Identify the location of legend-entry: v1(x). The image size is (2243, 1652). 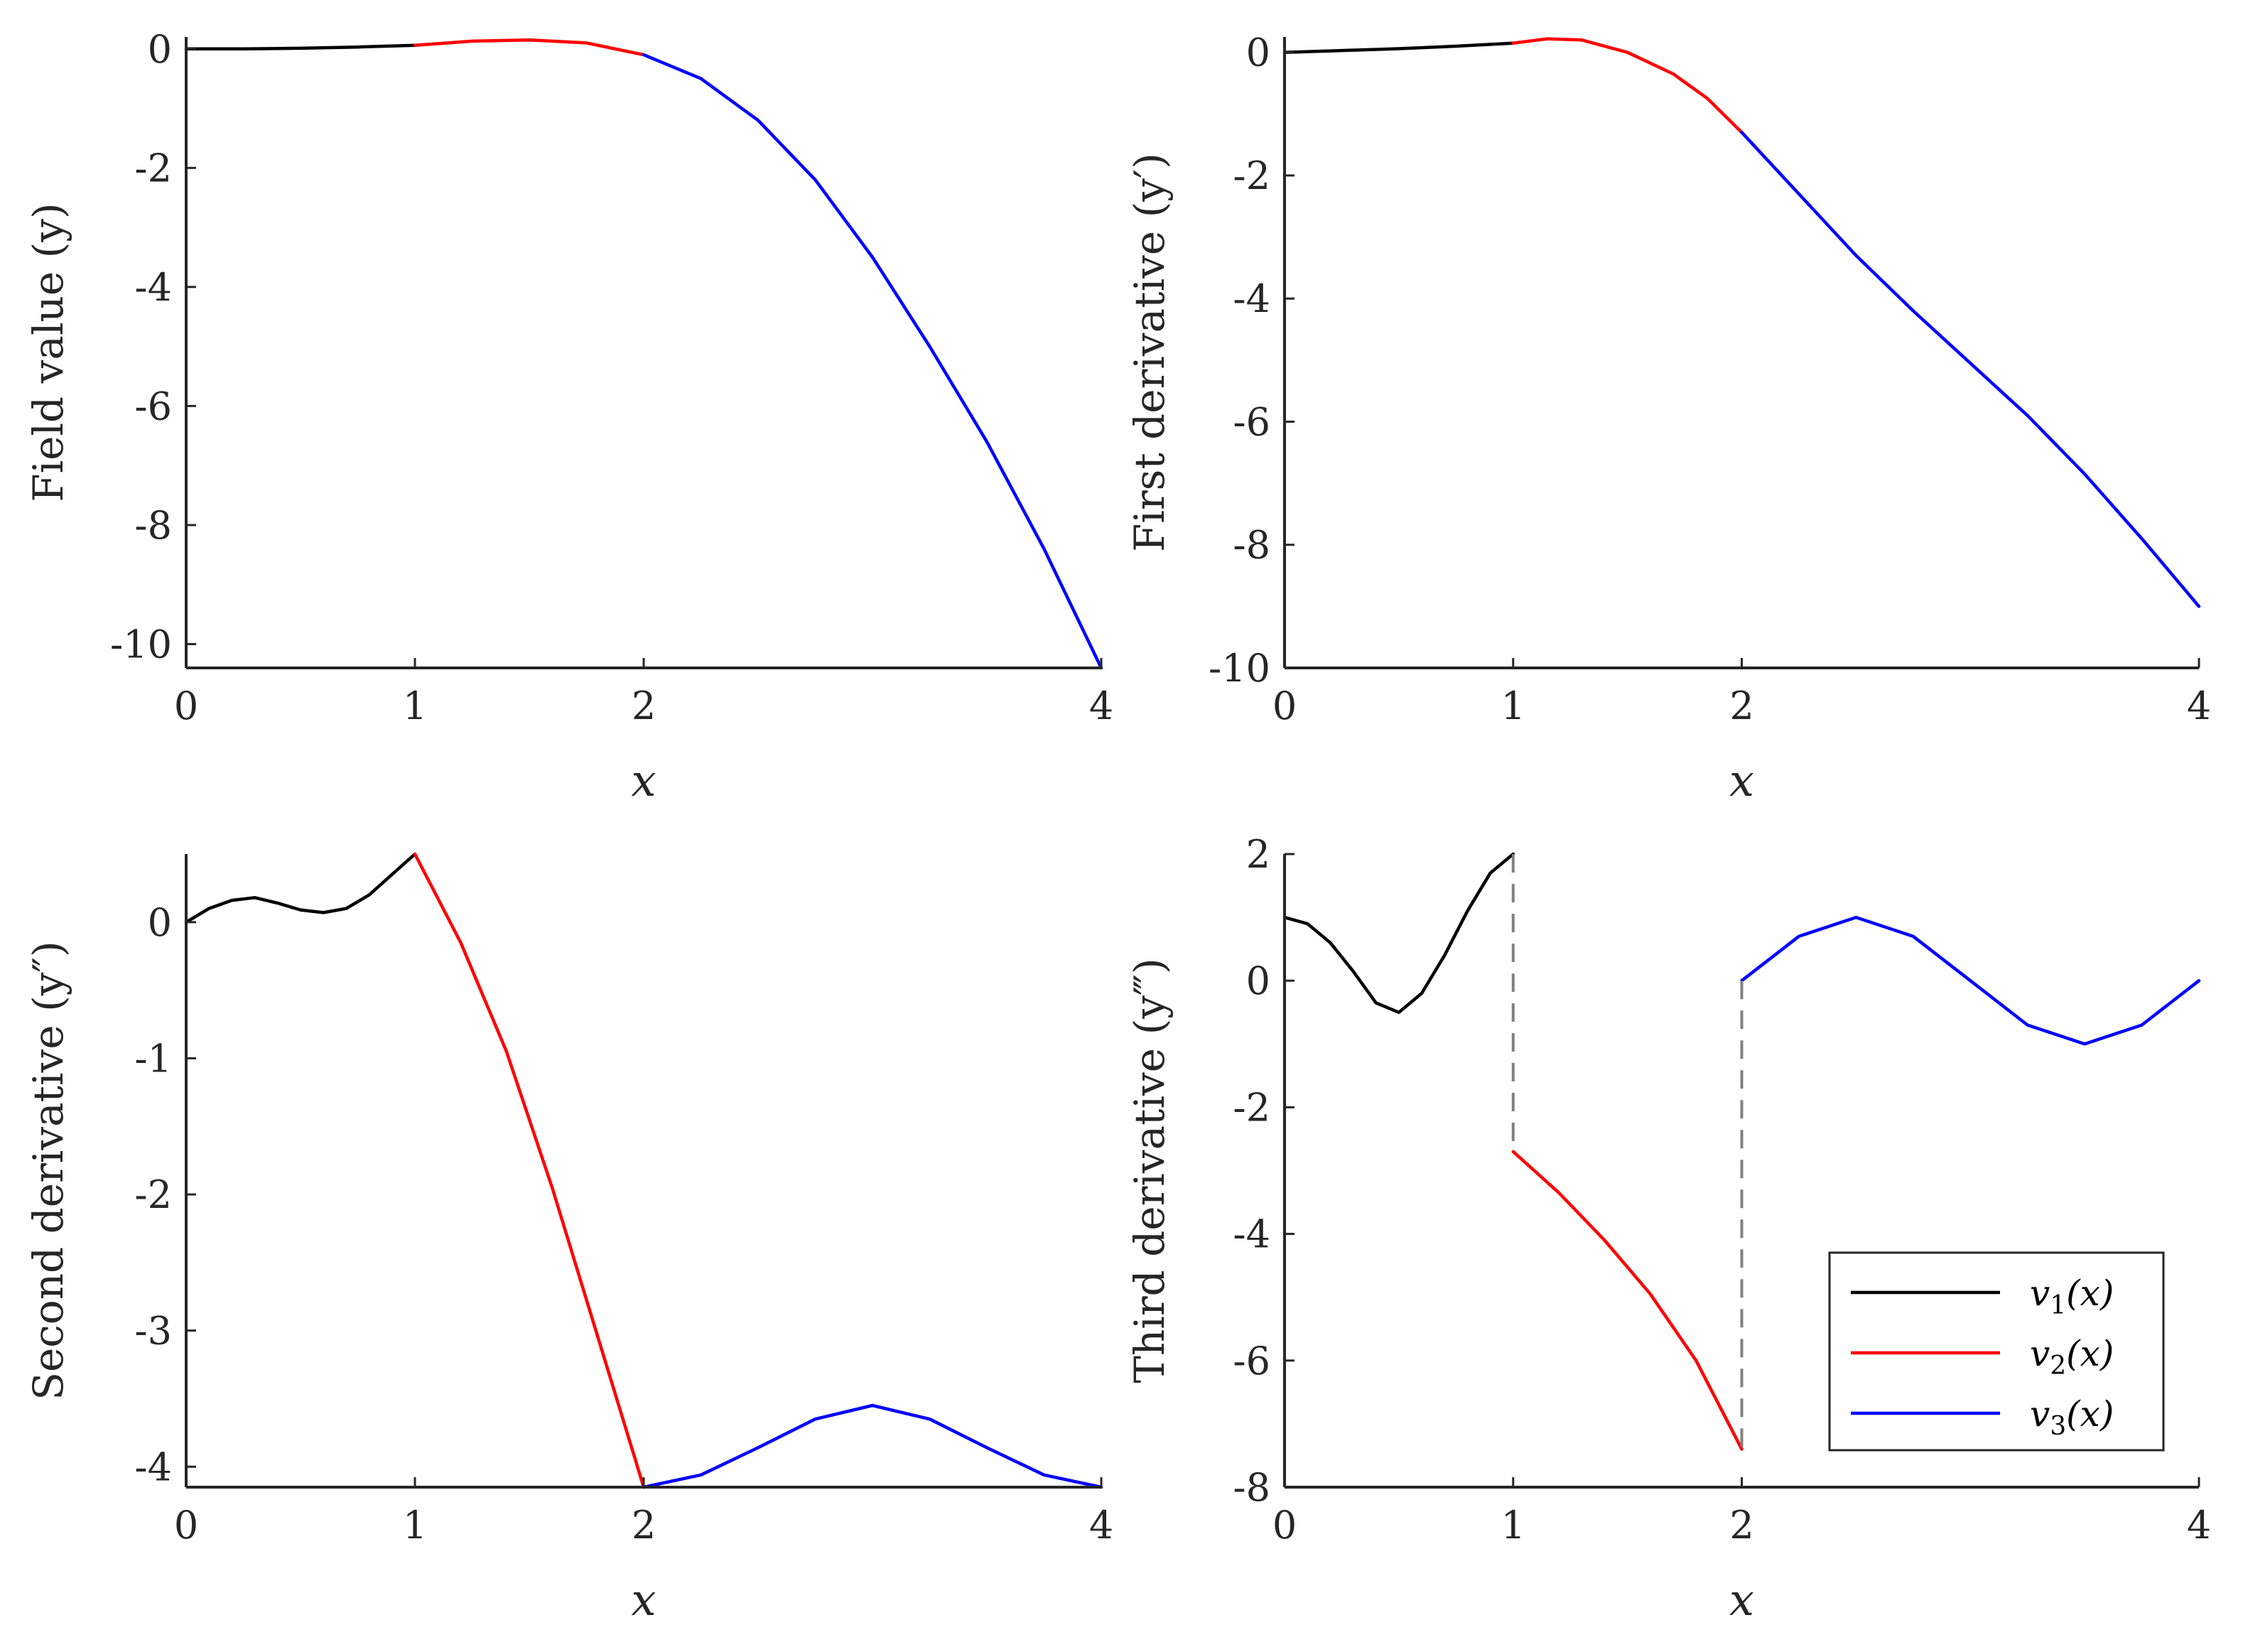
(1983, 1296).